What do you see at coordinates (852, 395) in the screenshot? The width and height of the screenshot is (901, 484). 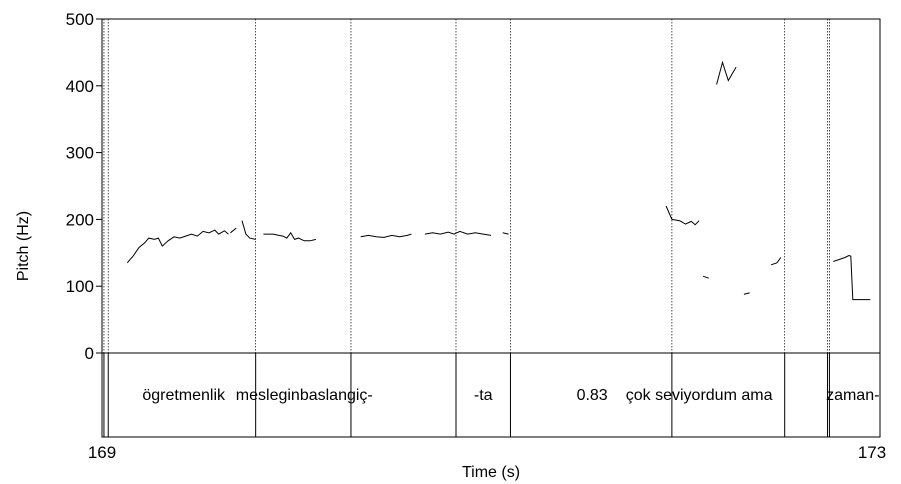 I see `tier-label: zaman-` at bounding box center [852, 395].